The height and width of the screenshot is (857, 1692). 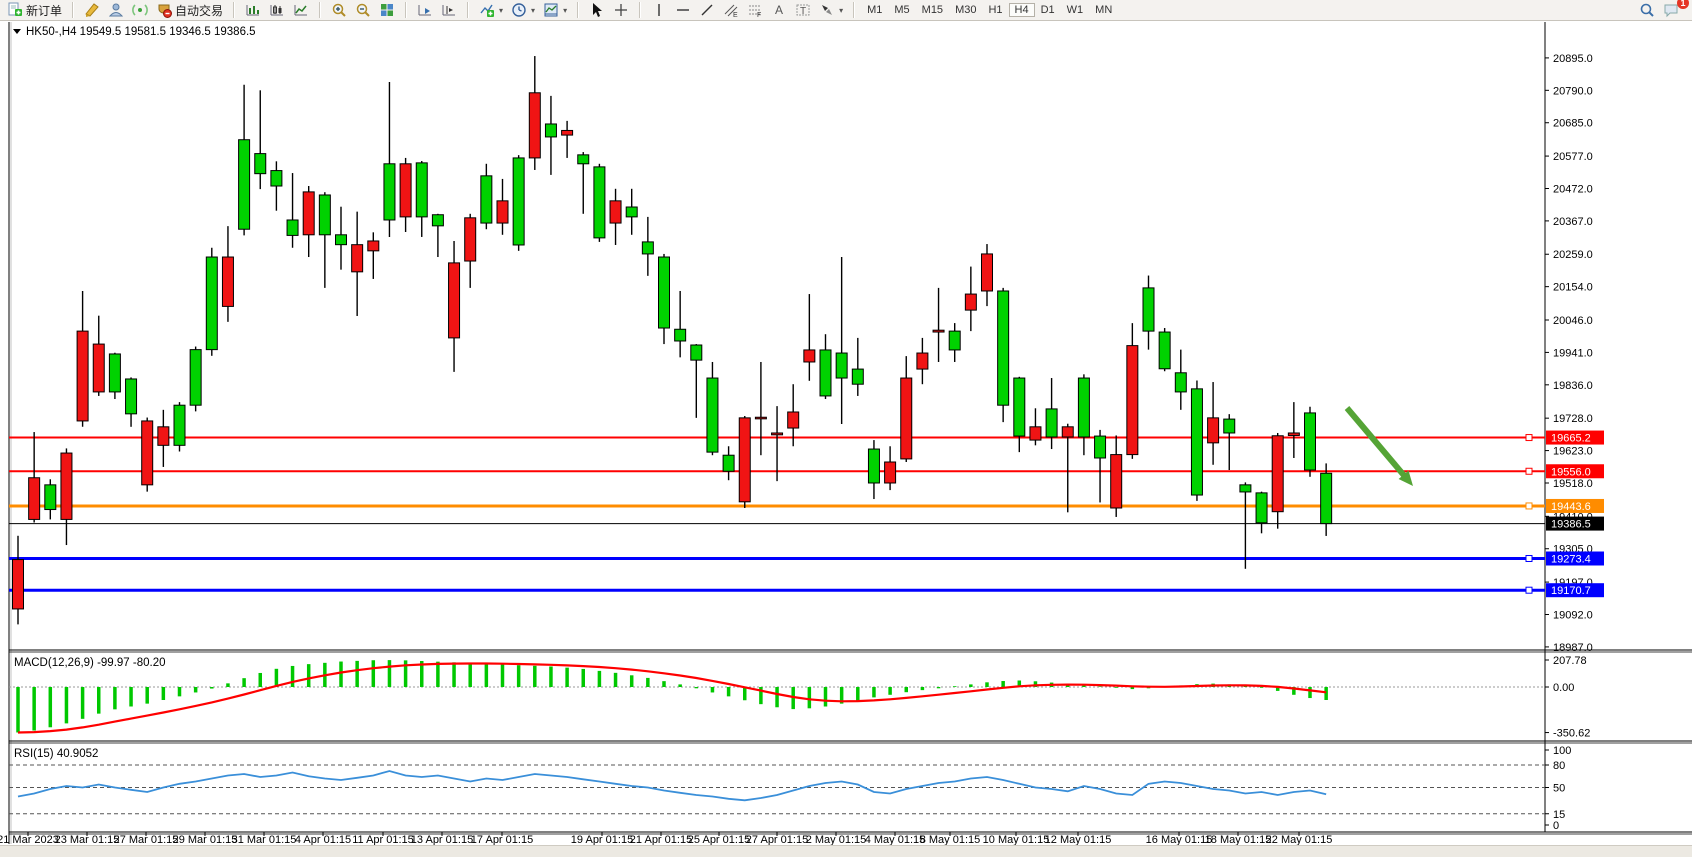 What do you see at coordinates (551, 10) in the screenshot?
I see `template-icon` at bounding box center [551, 10].